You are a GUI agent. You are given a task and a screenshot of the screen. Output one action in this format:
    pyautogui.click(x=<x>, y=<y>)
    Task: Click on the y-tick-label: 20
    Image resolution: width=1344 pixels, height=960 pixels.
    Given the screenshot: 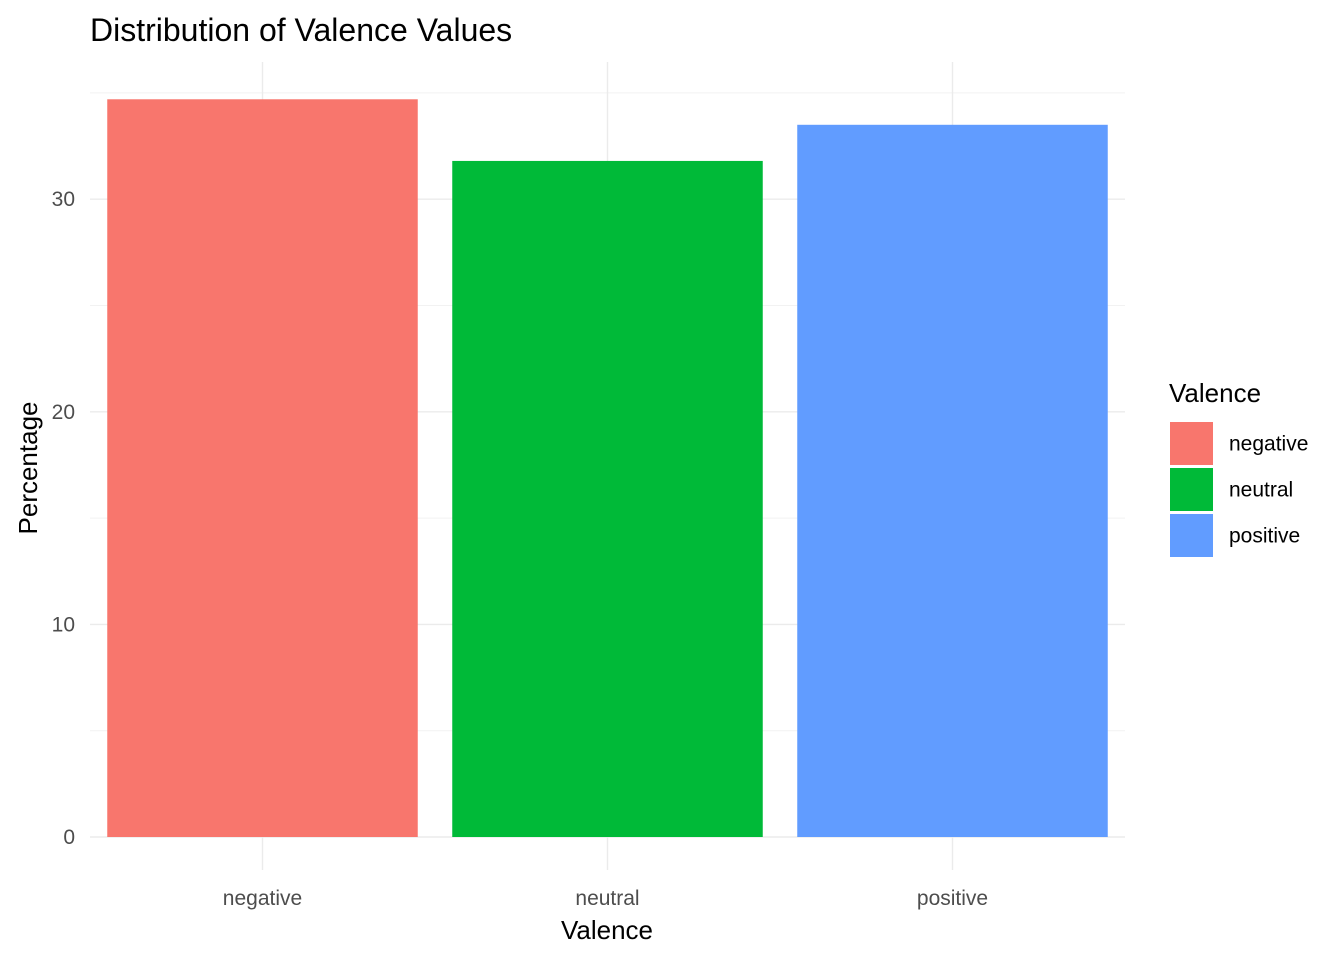 What is the action you would take?
    pyautogui.click(x=63, y=412)
    